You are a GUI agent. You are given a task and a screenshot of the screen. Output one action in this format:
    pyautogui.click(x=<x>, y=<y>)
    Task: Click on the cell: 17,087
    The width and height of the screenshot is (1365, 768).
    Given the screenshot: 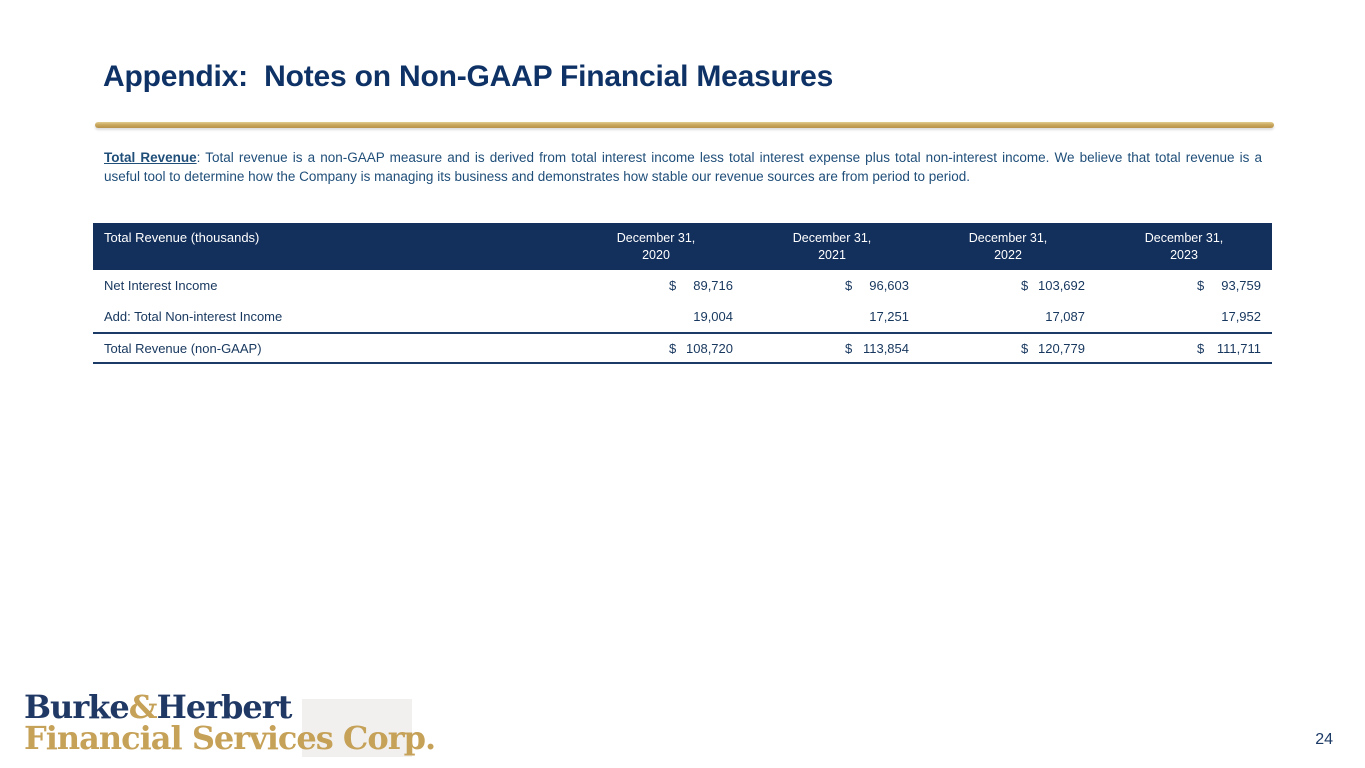 What is the action you would take?
    pyautogui.click(x=1008, y=316)
    